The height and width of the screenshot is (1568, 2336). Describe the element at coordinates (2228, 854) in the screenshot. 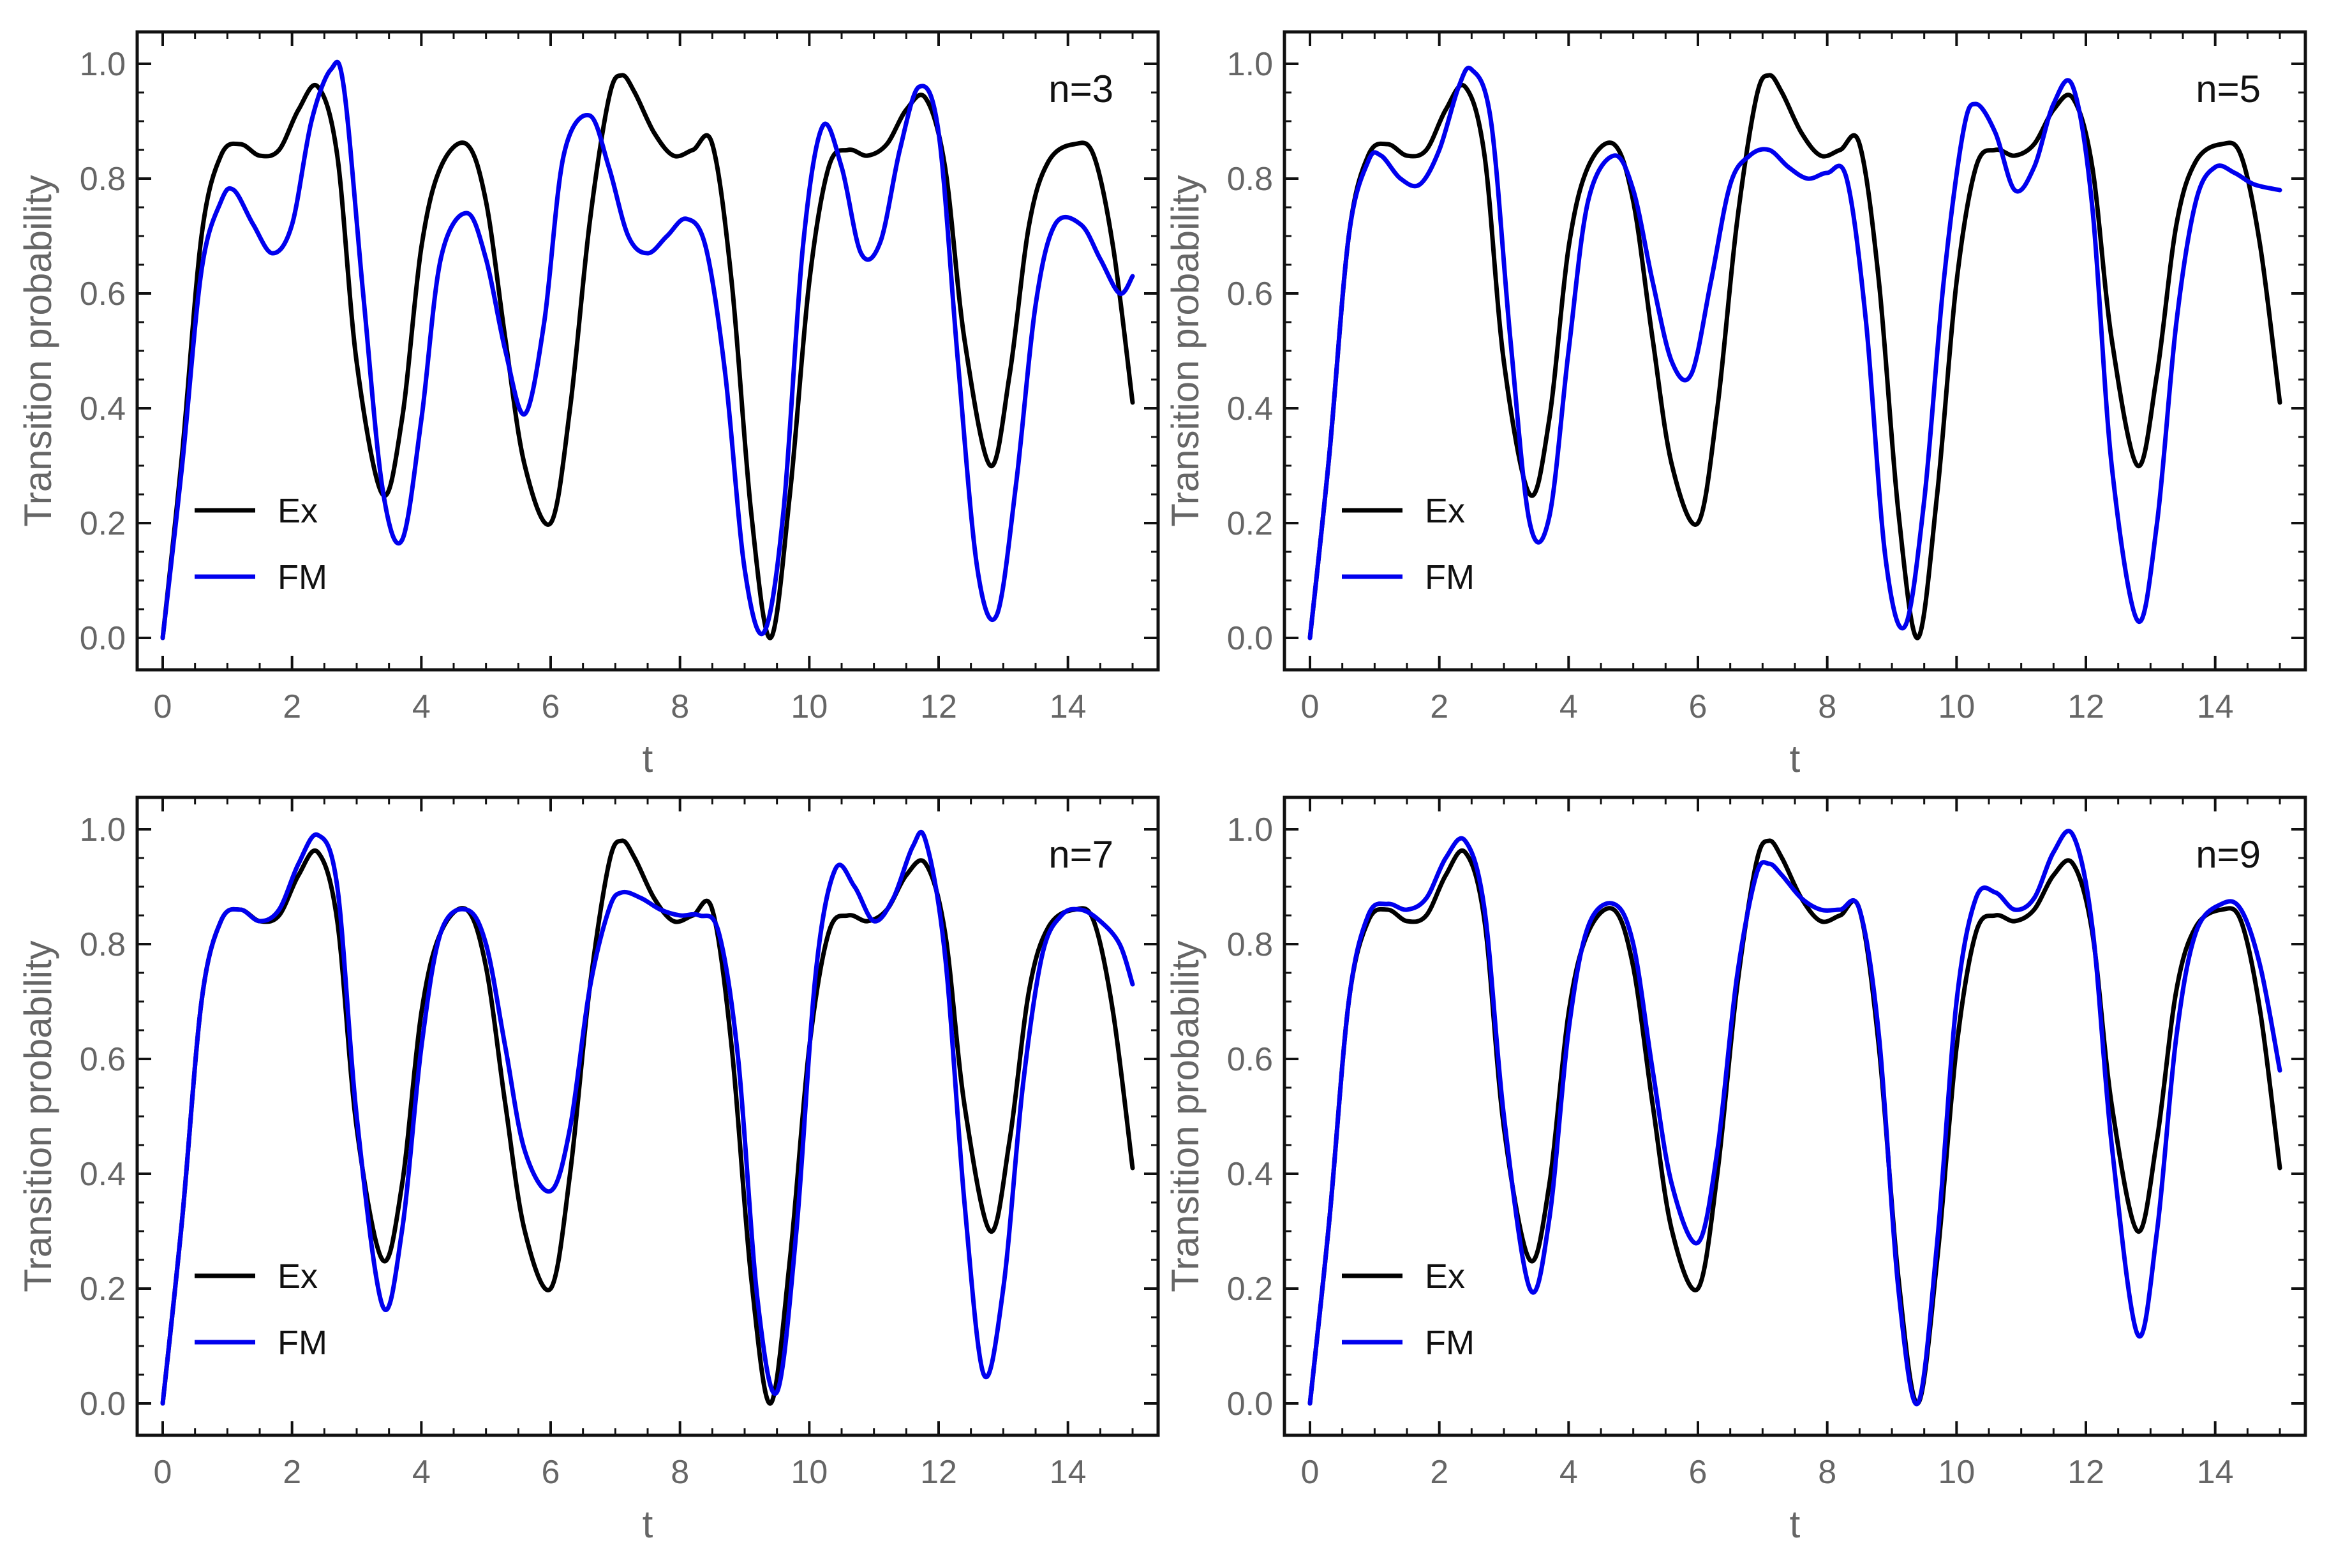

I see `panel-label: n=9` at that location.